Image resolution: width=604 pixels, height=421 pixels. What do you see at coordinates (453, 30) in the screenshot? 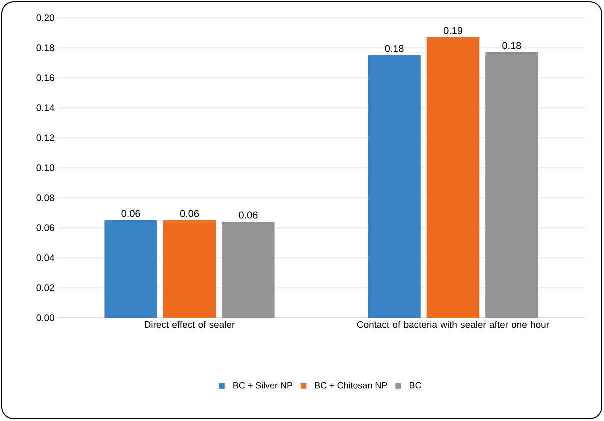
I see `data-label: 0.19` at bounding box center [453, 30].